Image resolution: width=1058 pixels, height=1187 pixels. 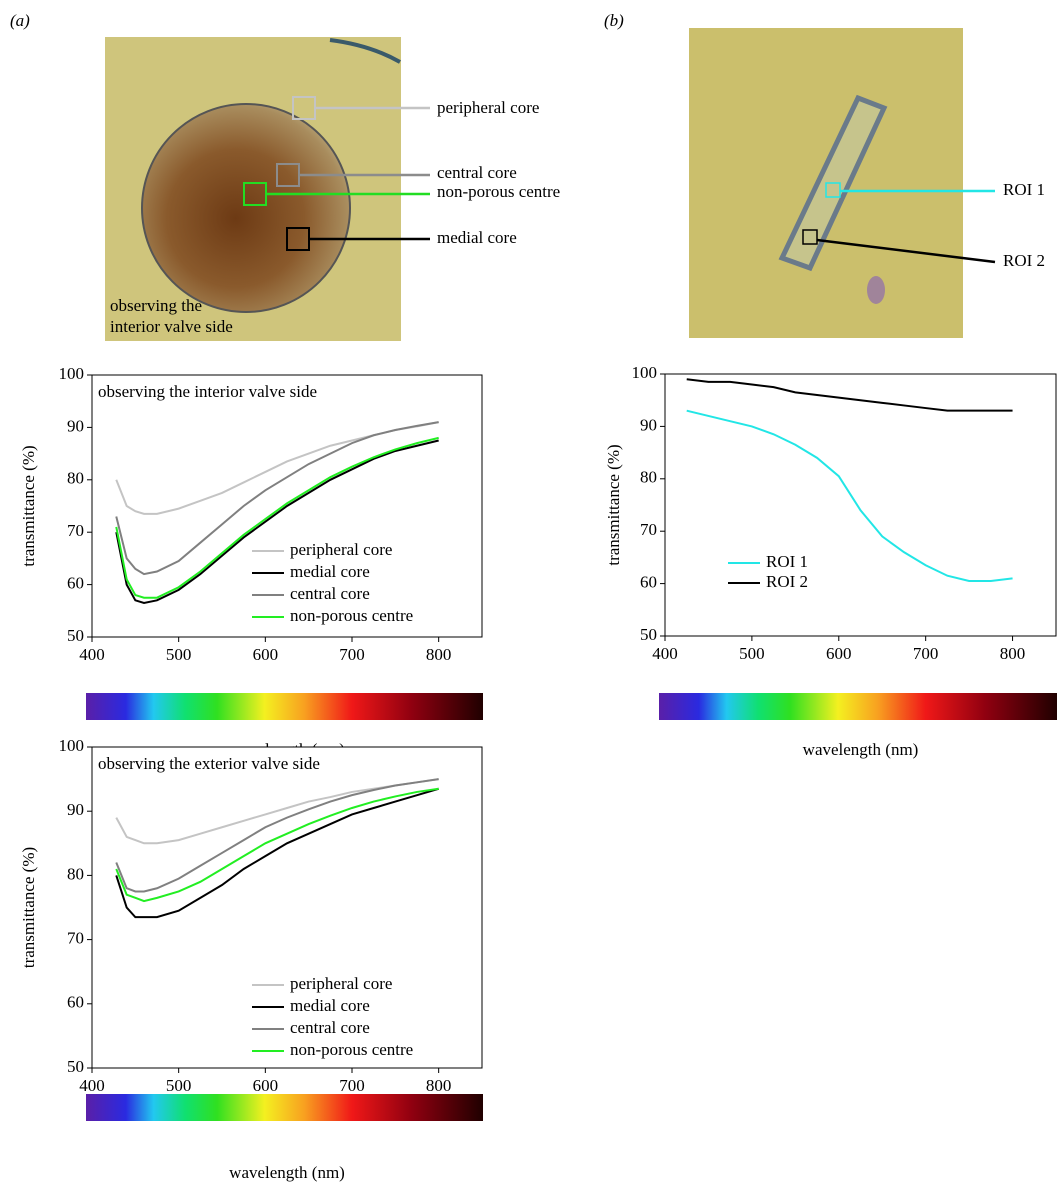 What do you see at coordinates (246, 208) in the screenshot?
I see `valve` at bounding box center [246, 208].